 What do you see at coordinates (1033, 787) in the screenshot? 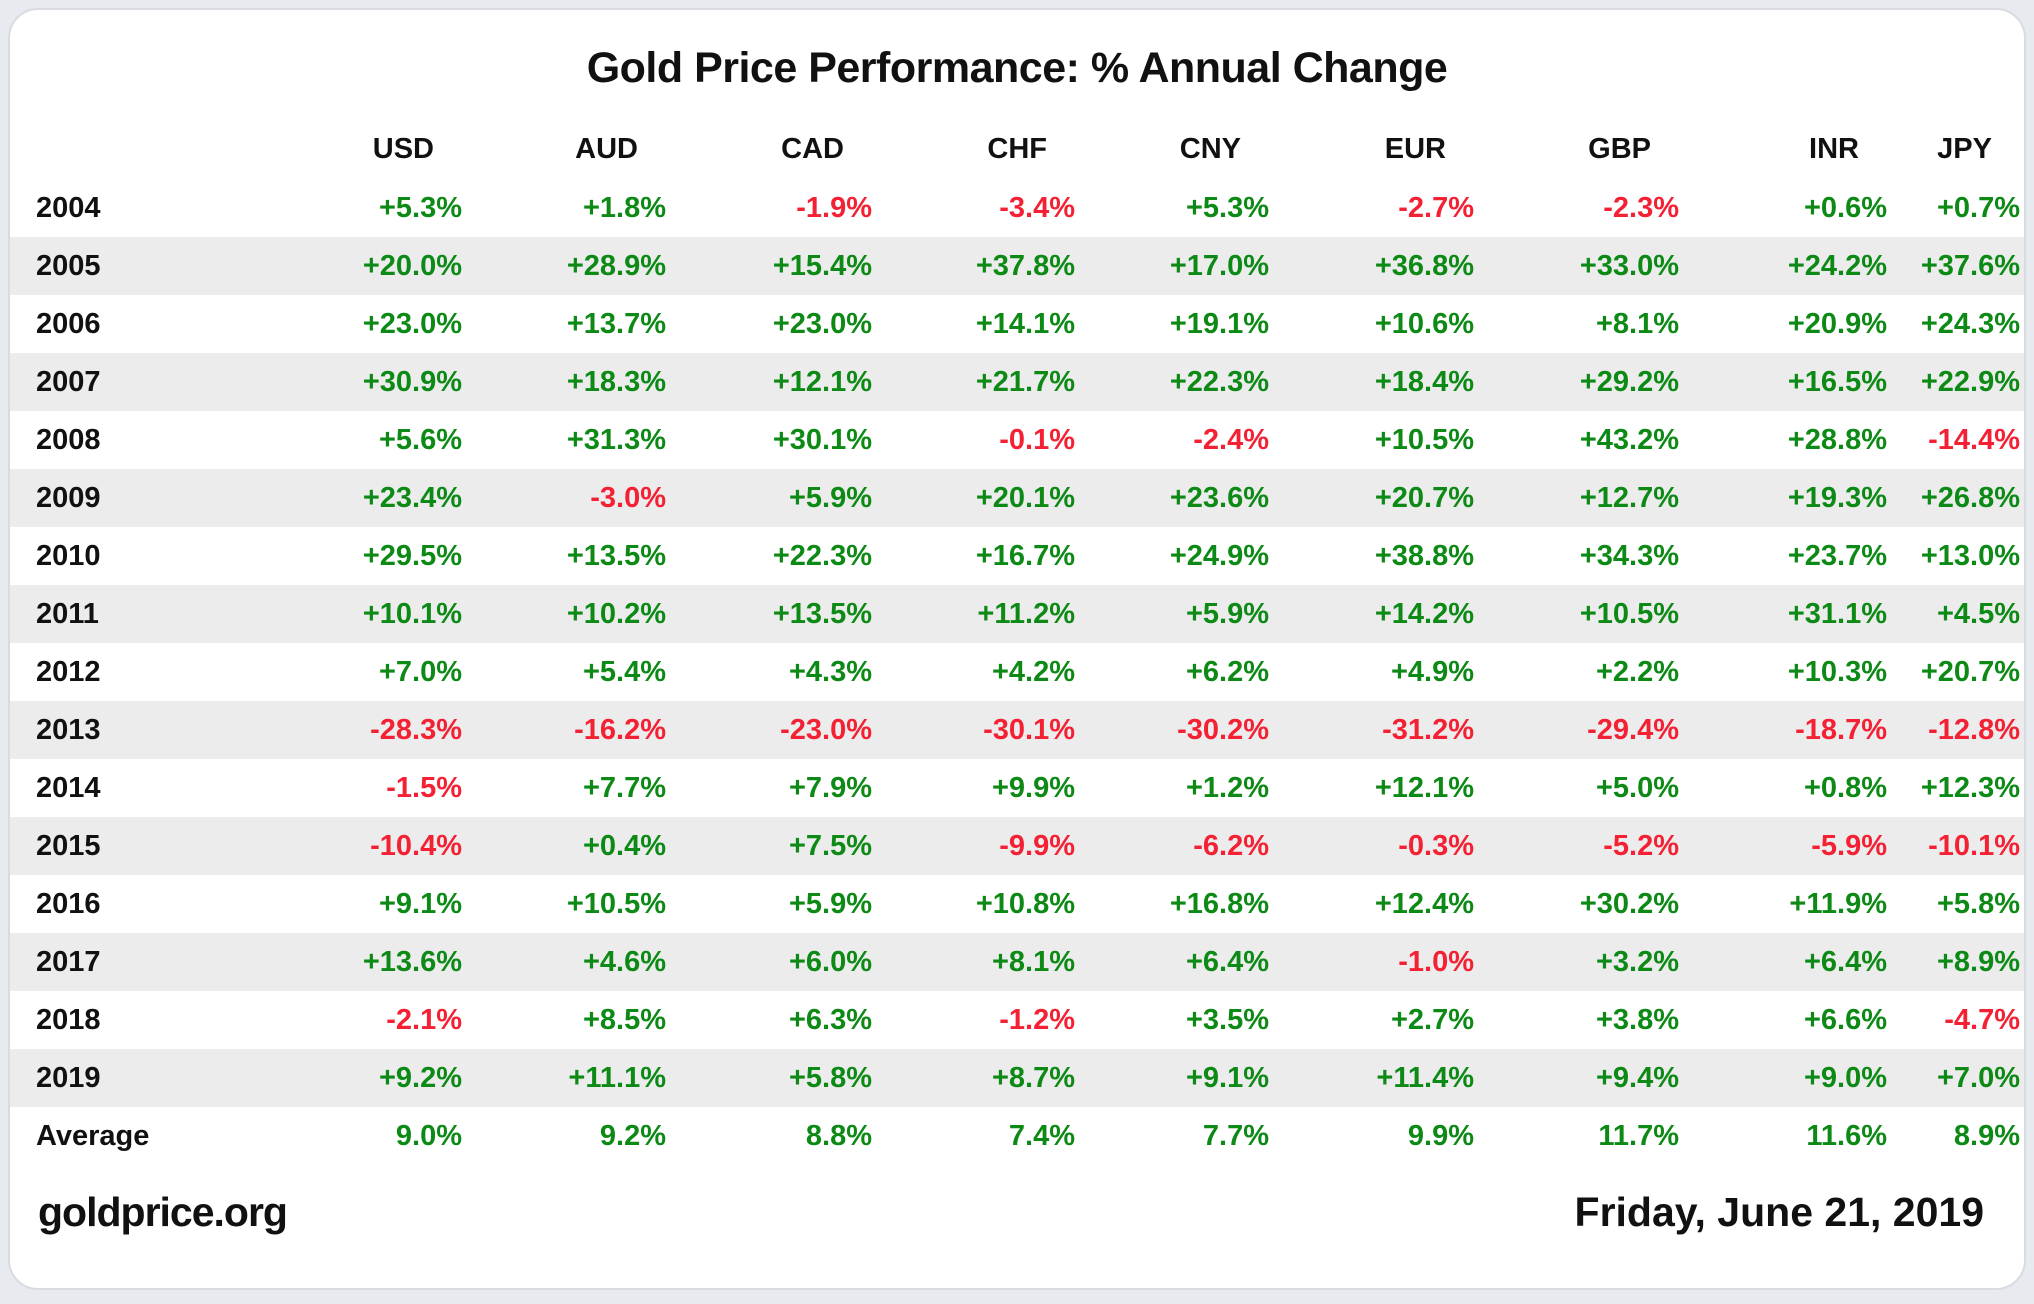
I see `value-cell-chf-2014: +9.9%` at bounding box center [1033, 787].